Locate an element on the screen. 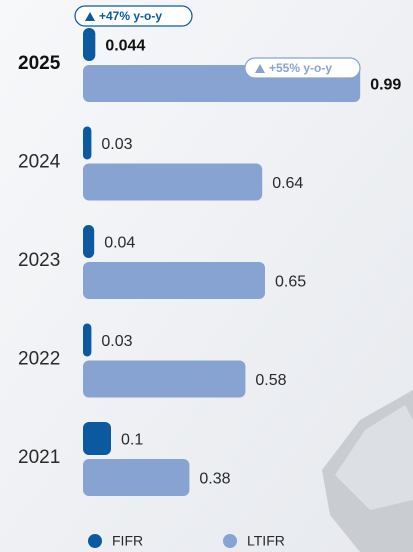 Image resolution: width=413 pixels, height=552 pixels. value-label: 0.64 is located at coordinates (287, 183).